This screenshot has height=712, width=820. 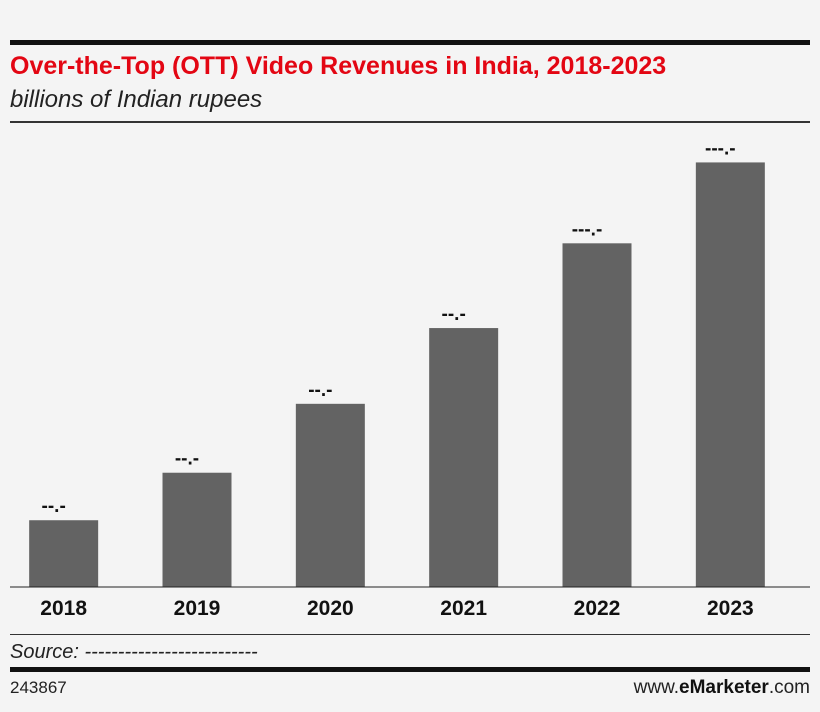 What do you see at coordinates (64, 553) in the screenshot?
I see `bar-2018` at bounding box center [64, 553].